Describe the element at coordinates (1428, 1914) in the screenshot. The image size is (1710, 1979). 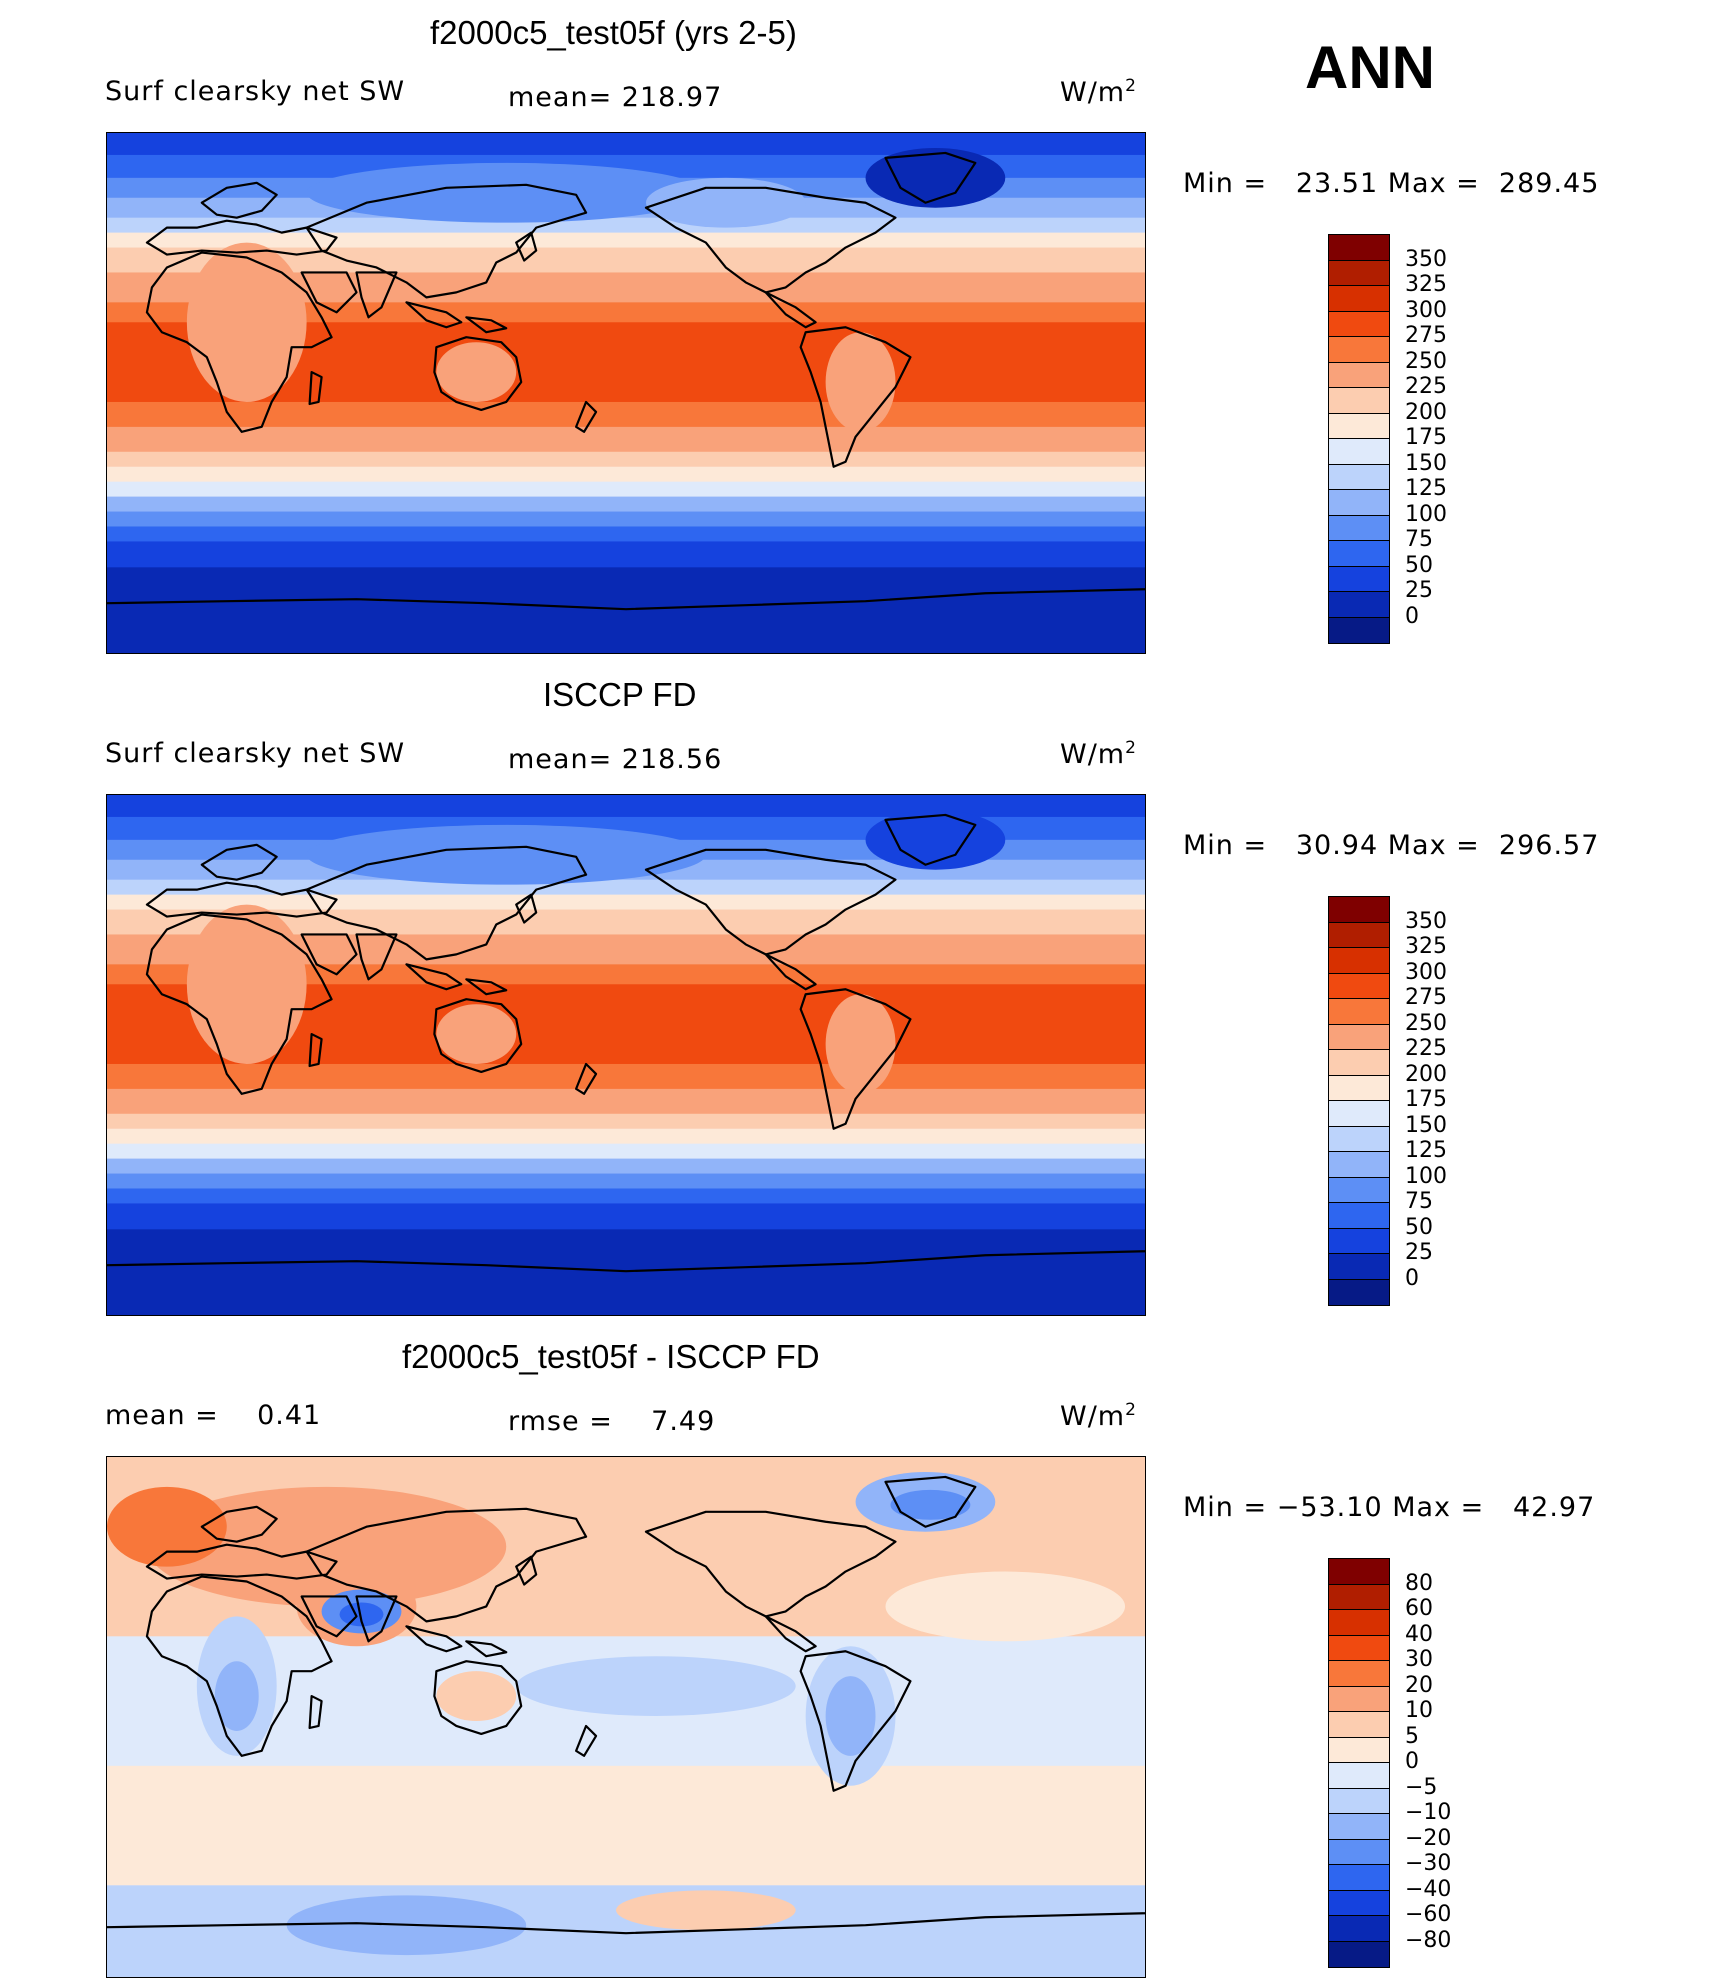
I see `panel3-colorbar-tick: −60` at that location.